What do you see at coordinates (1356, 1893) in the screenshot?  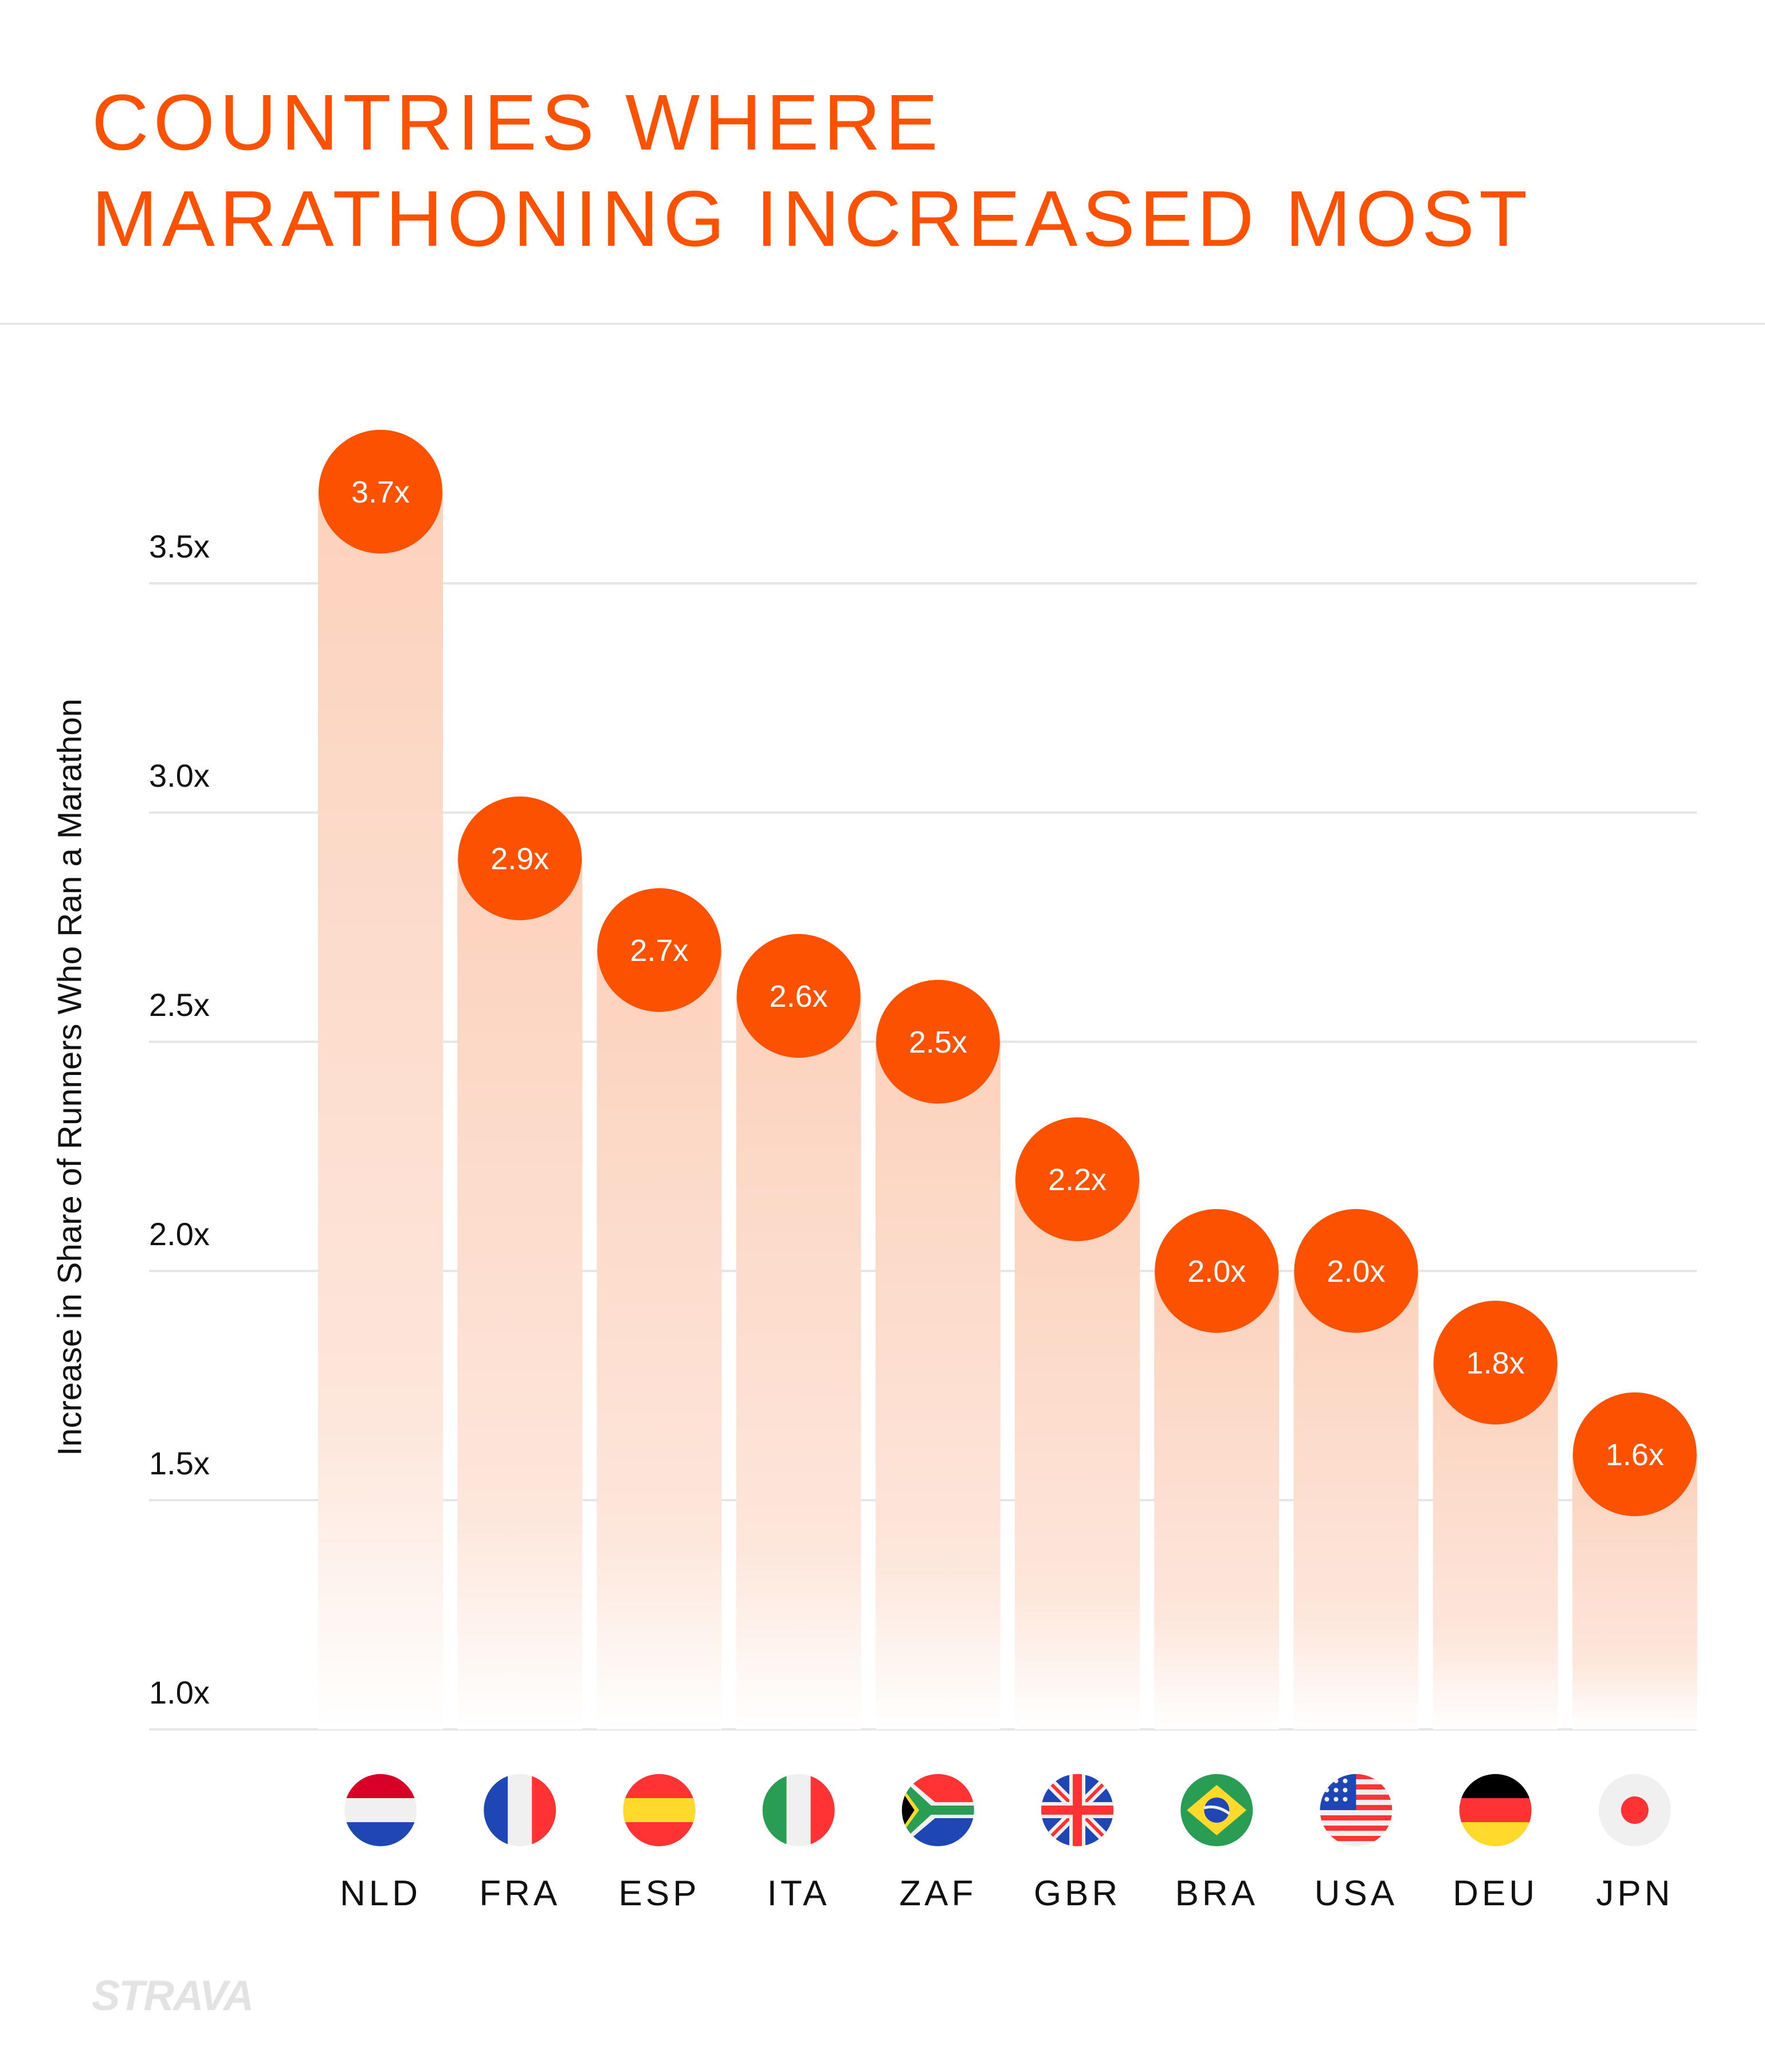 I see `x-tick-label: USA` at bounding box center [1356, 1893].